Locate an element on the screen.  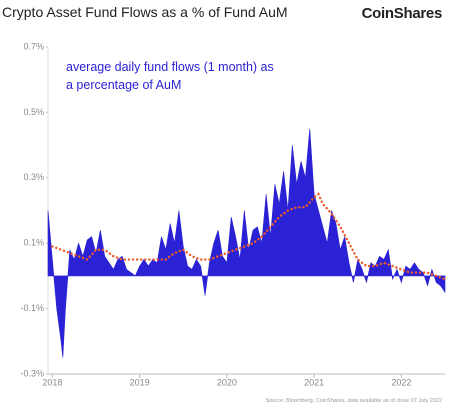
x-tick-label: 2018 is located at coordinates (52, 382).